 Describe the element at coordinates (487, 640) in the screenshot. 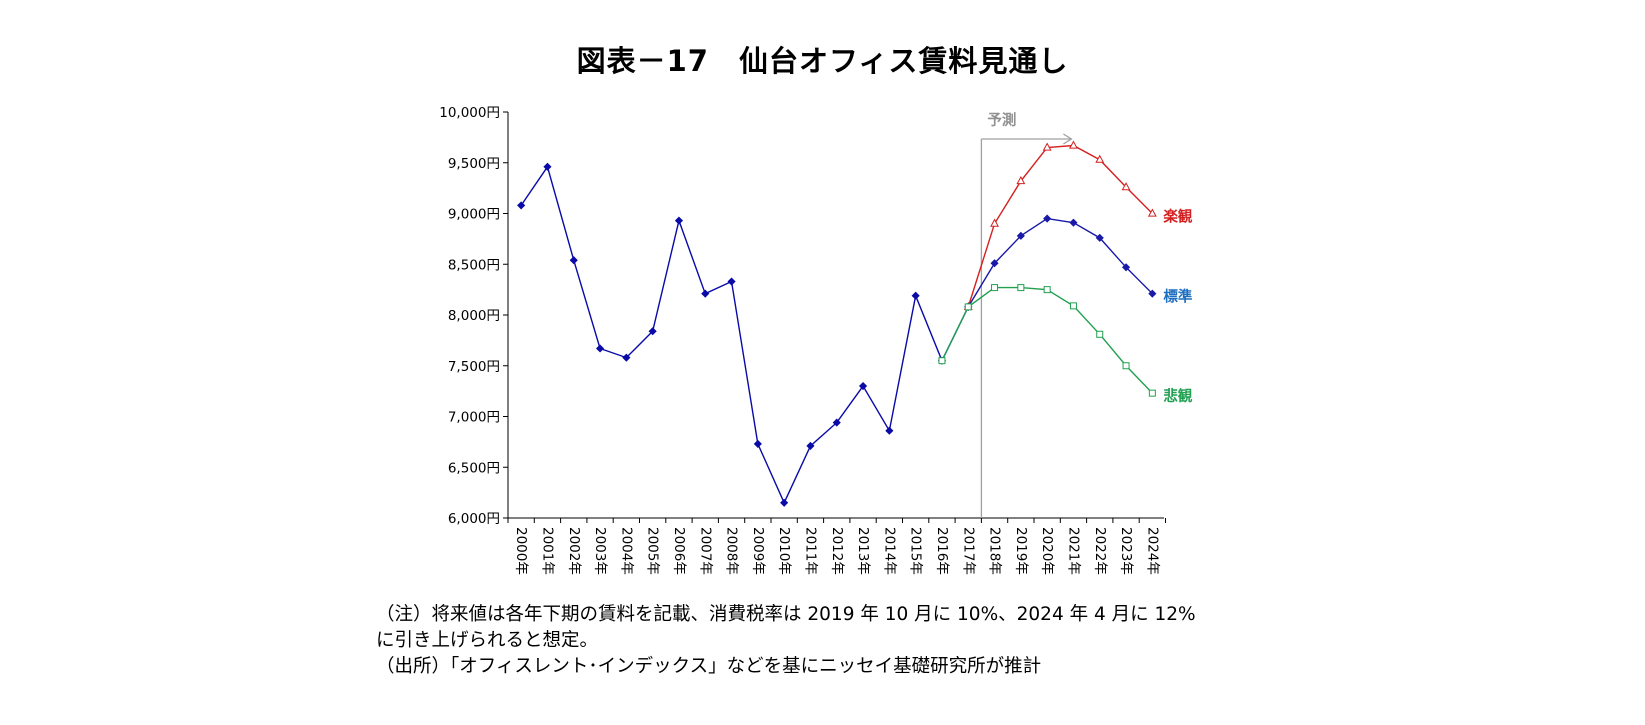

I see `footnote-assumption-cont: に引き上げられると想定。` at that location.